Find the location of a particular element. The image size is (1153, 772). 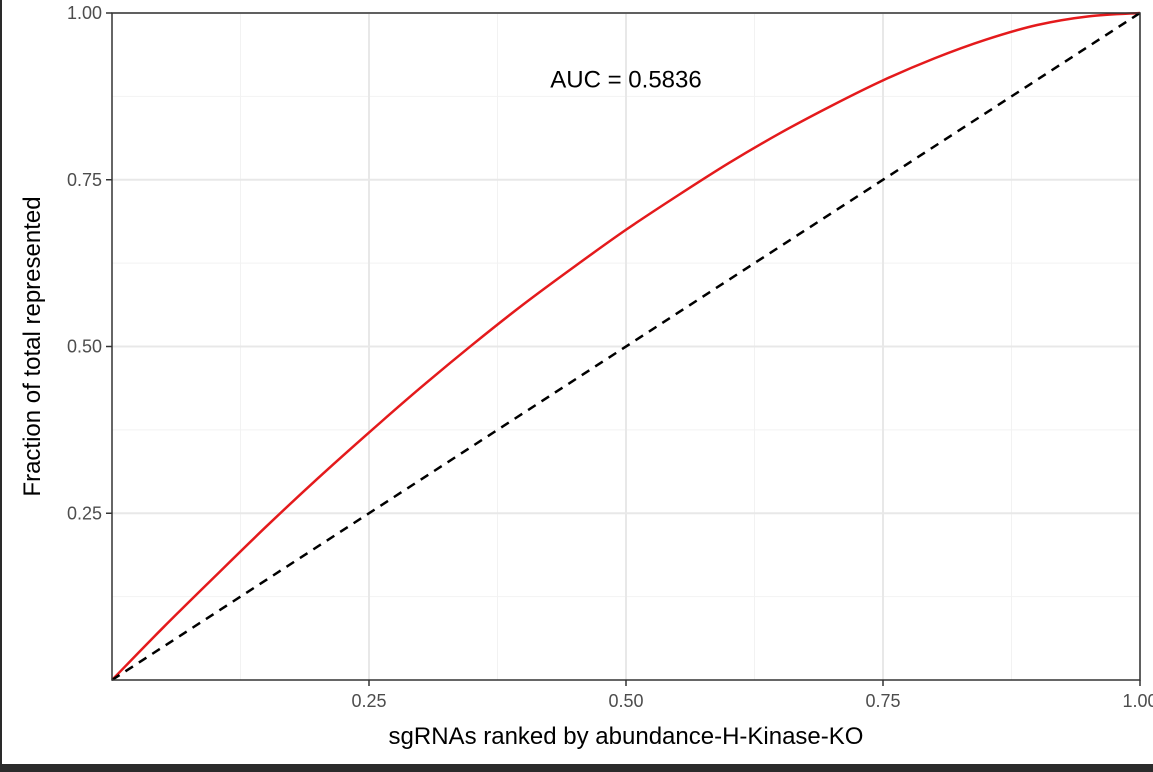

y-tick-label: 0.75 is located at coordinates (84, 180).